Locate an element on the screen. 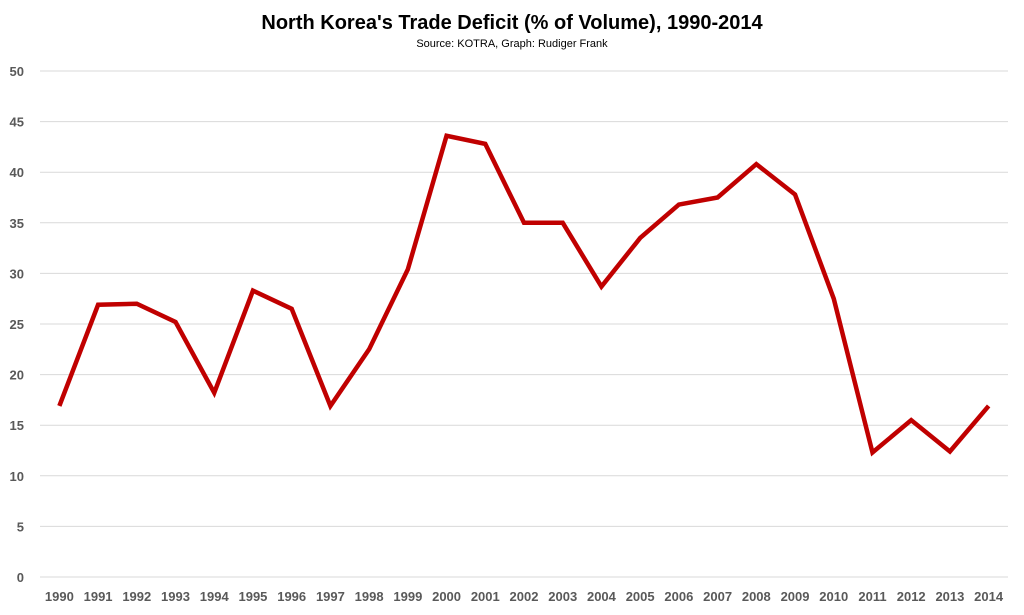  x-tick-label: 1998 is located at coordinates (369, 596).